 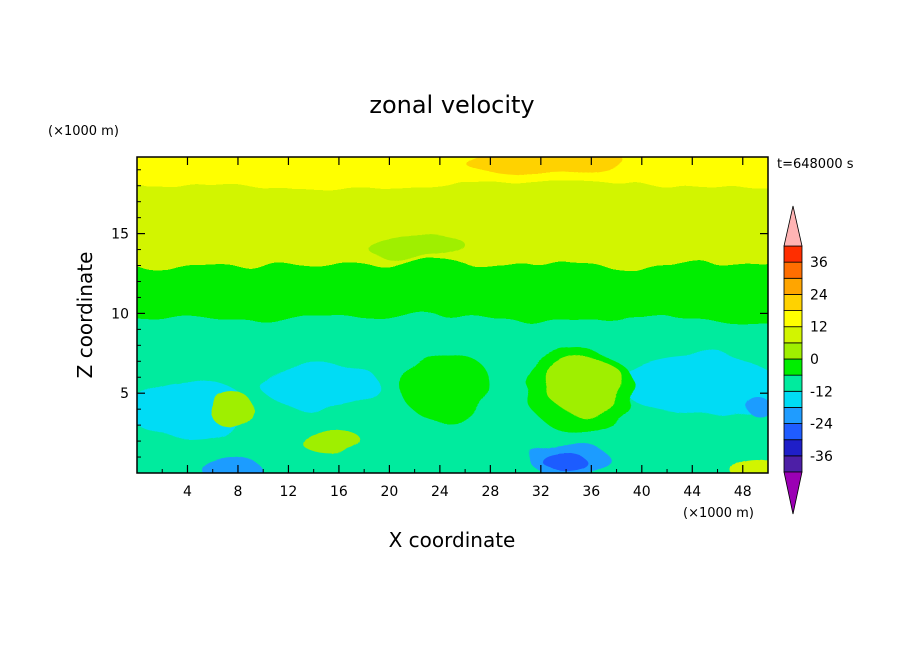 What do you see at coordinates (694, 385) in the screenshot?
I see `region-cyan-right` at bounding box center [694, 385].